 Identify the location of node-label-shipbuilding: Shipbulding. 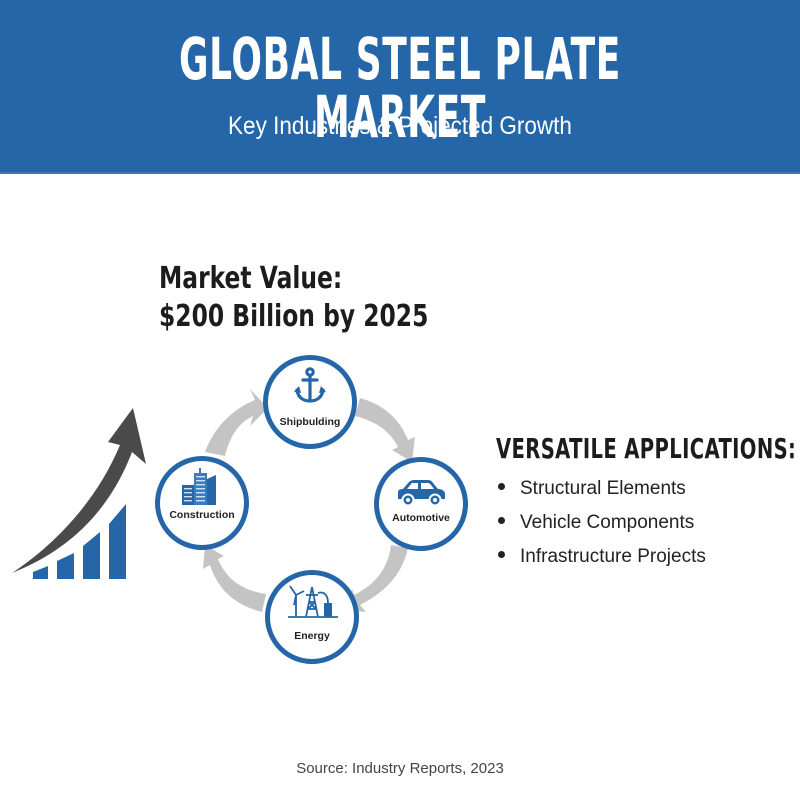
(310, 422).